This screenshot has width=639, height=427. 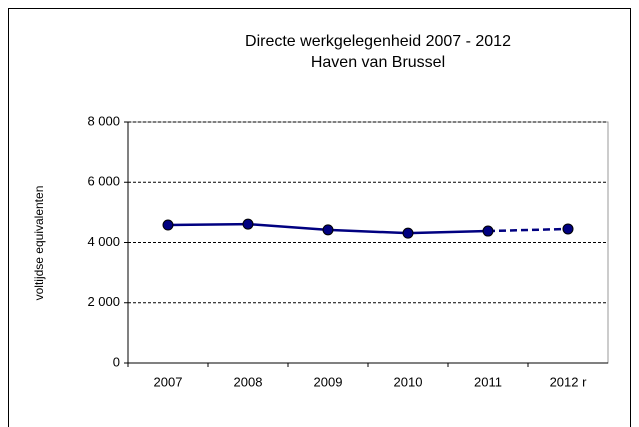 What do you see at coordinates (378, 62) in the screenshot?
I see `chart-subtitle: Haven van Brussel` at bounding box center [378, 62].